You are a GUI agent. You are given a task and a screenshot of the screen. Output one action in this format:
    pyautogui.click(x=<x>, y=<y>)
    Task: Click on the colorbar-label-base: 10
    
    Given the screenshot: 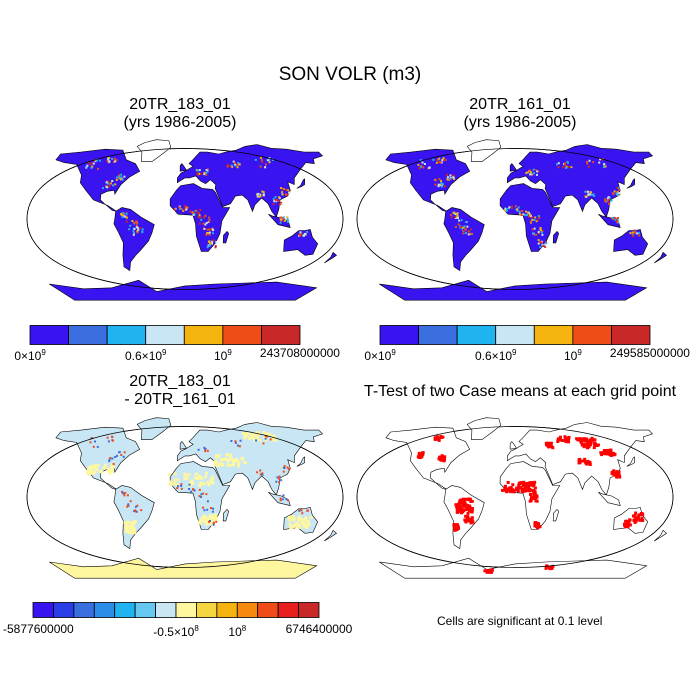 What is the action you would take?
    pyautogui.click(x=235, y=632)
    